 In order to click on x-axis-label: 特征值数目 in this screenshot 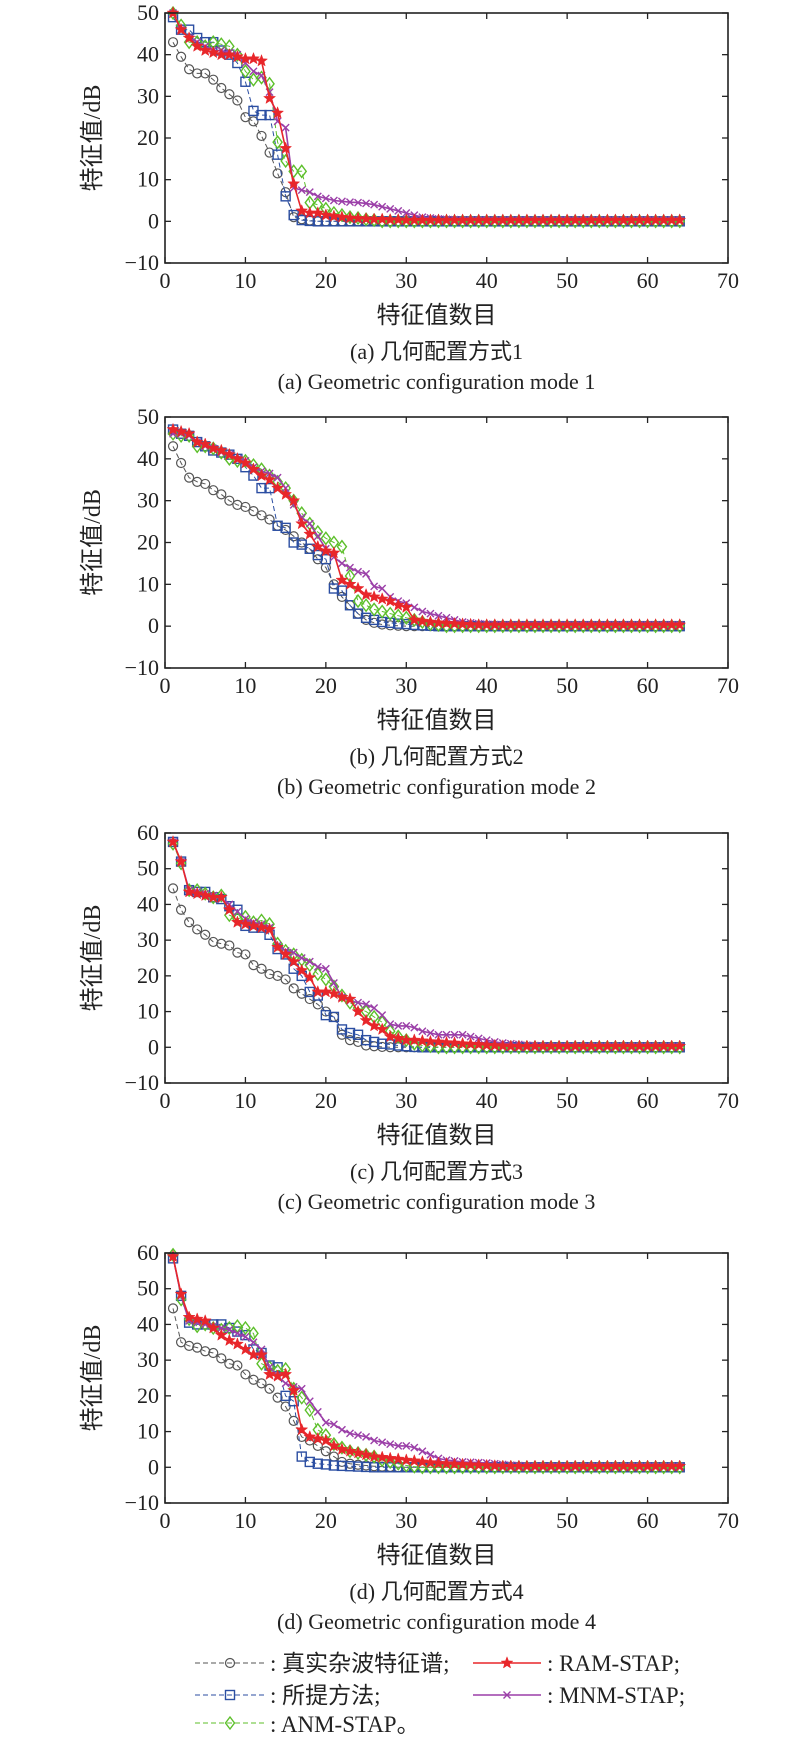, I will do `click(437, 315)`.